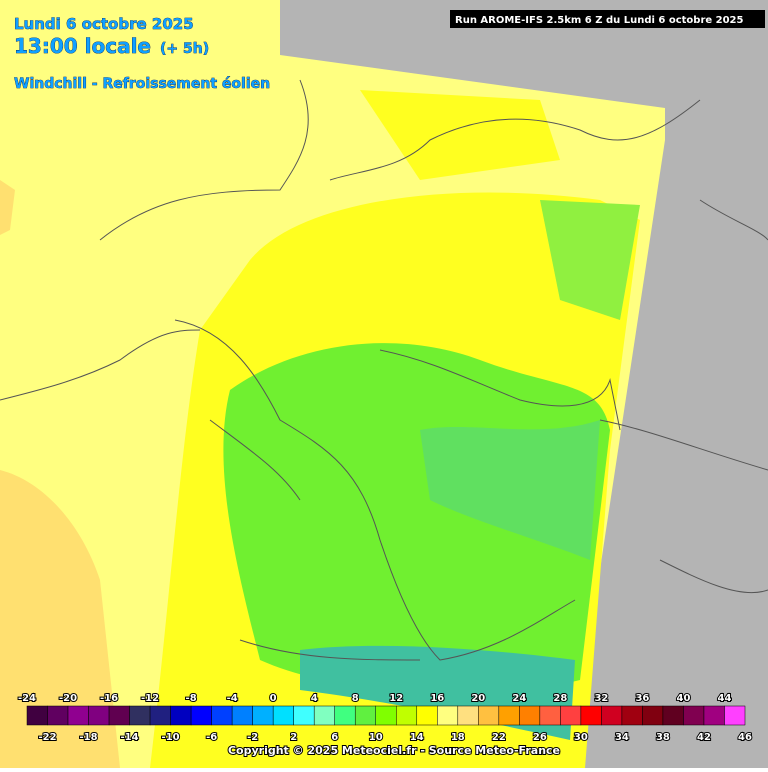  Describe the element at coordinates (499, 737) in the screenshot. I see `legend-label: 22` at that location.